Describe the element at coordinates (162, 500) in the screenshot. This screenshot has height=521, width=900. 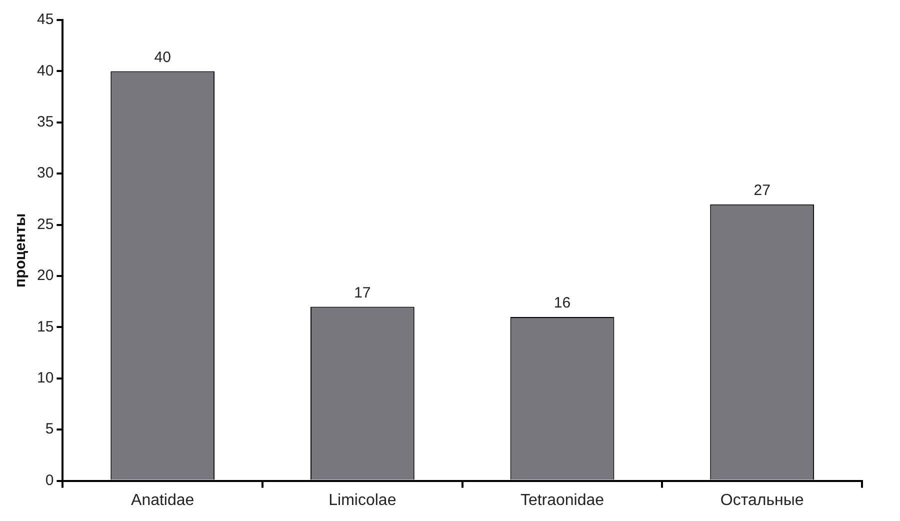
I see `x-tick-label: Anatidae` at that location.